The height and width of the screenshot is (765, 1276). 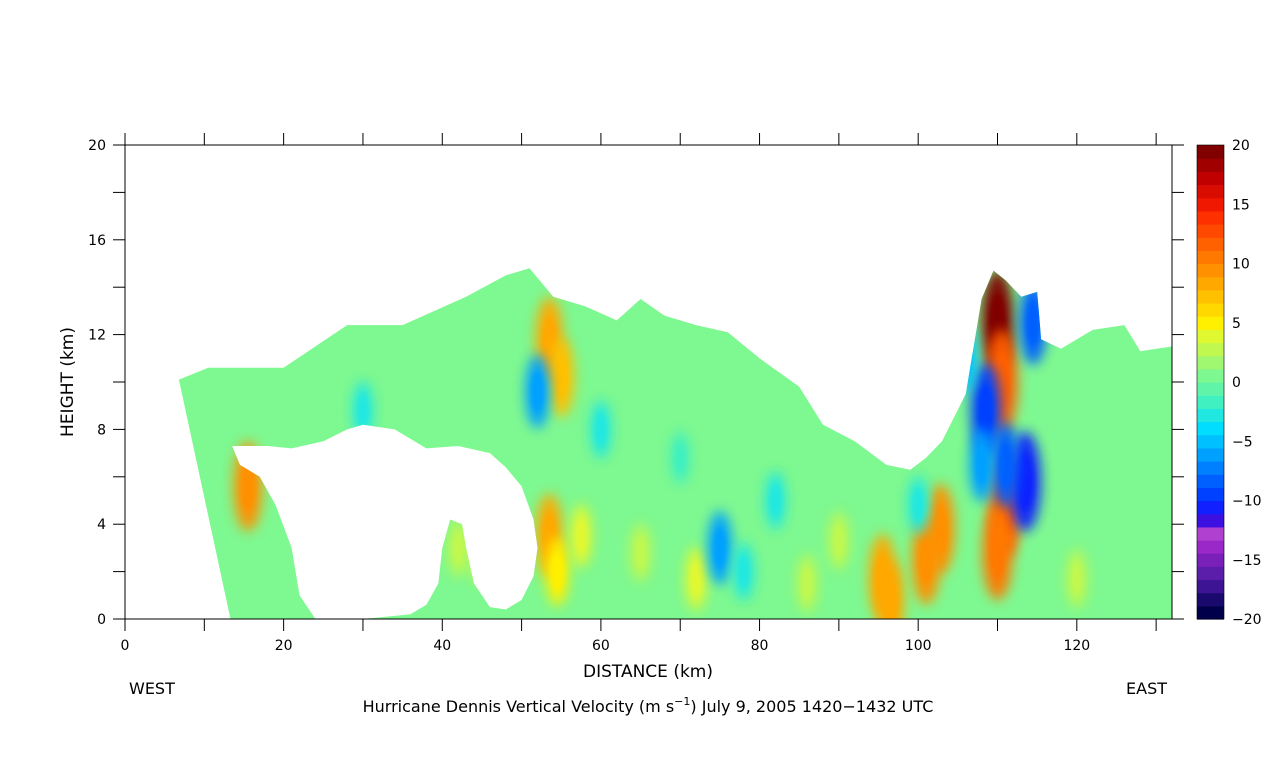 I want to click on colorbar-frame, so click(x=1210, y=382).